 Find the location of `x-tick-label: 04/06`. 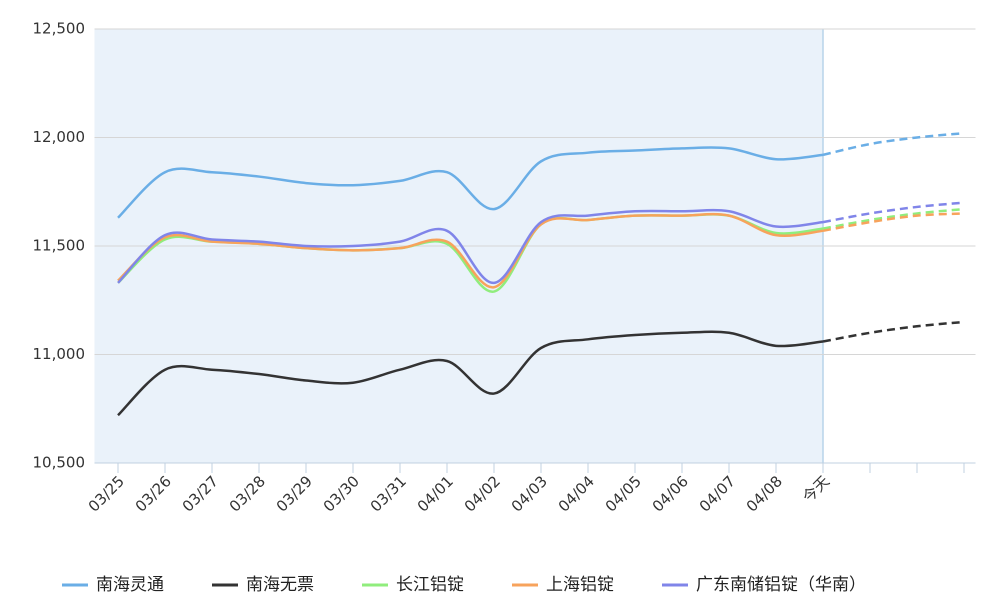

x-tick-label: 04/06 is located at coordinates (670, 493).